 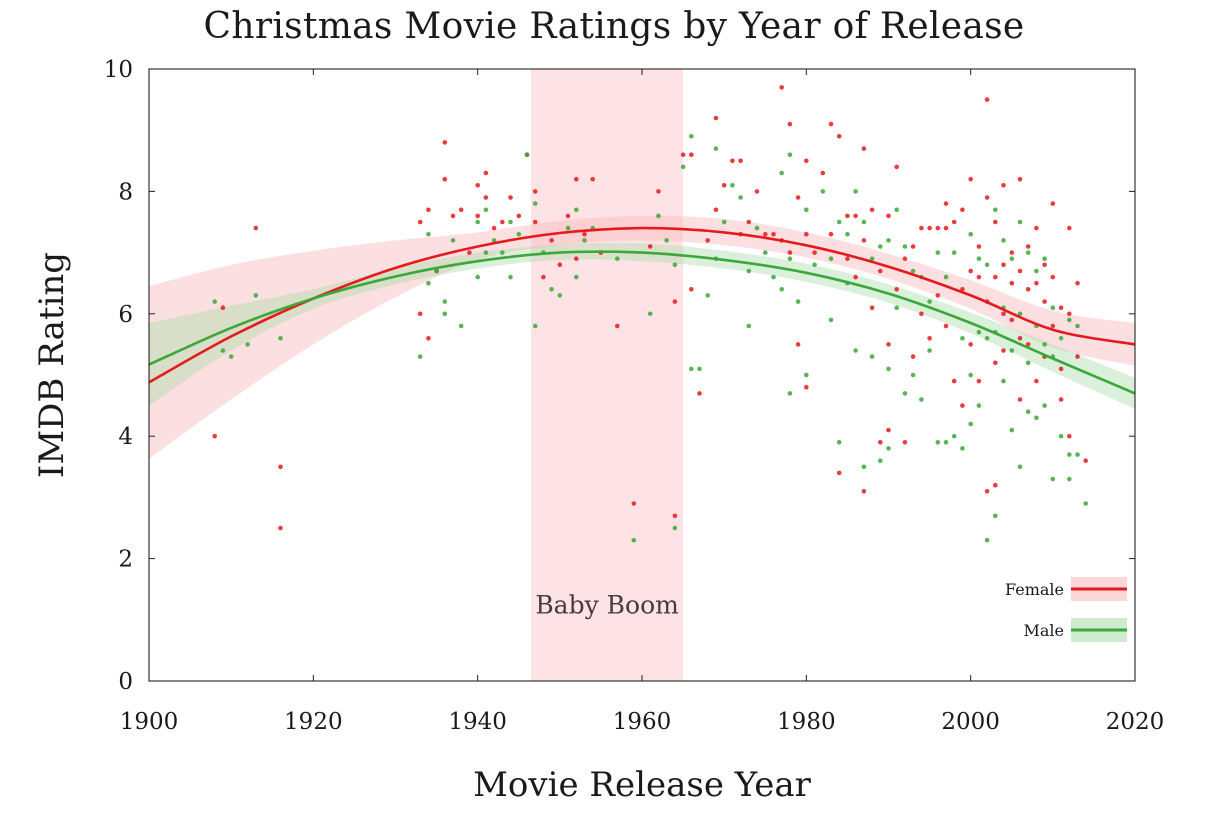 What do you see at coordinates (149, 722) in the screenshot?
I see `x-tick-label: 1900` at bounding box center [149, 722].